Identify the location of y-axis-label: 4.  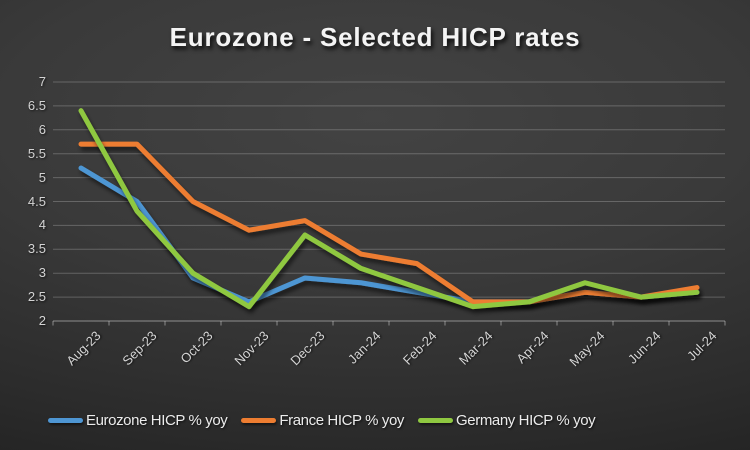
(42, 225).